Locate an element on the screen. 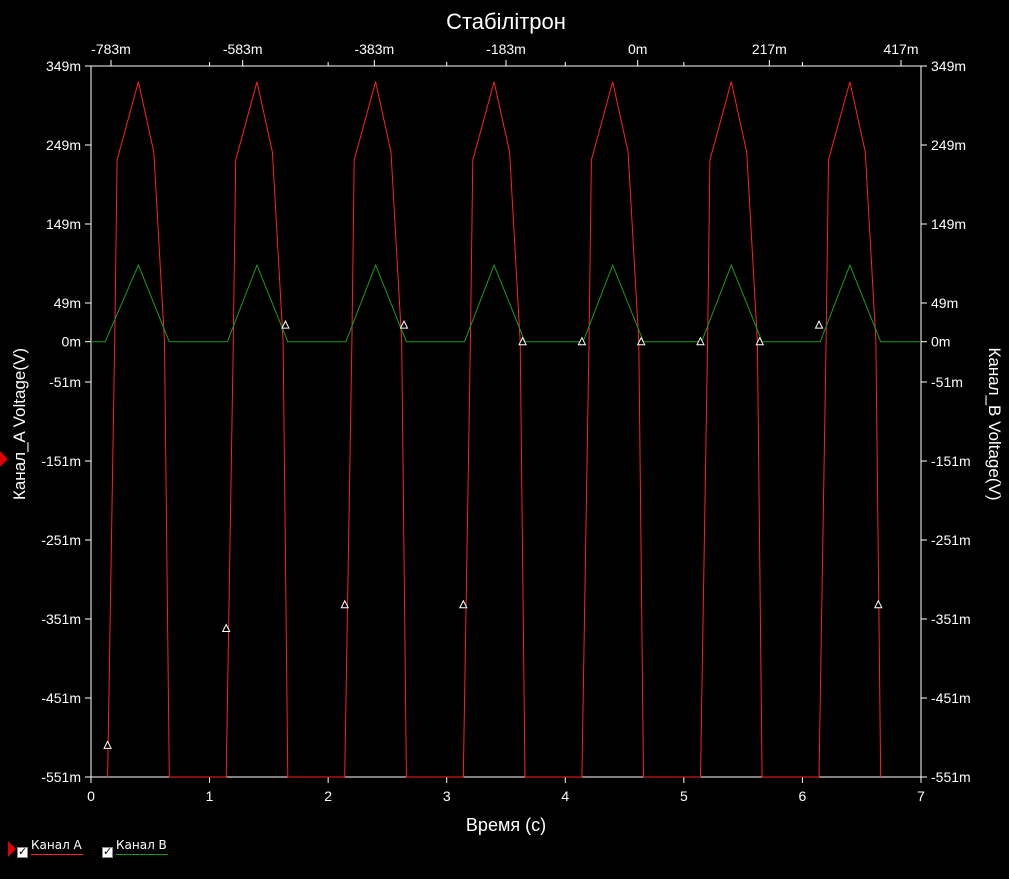 The height and width of the screenshot is (879, 1009). x-tick-label: 4 is located at coordinates (565, 796).